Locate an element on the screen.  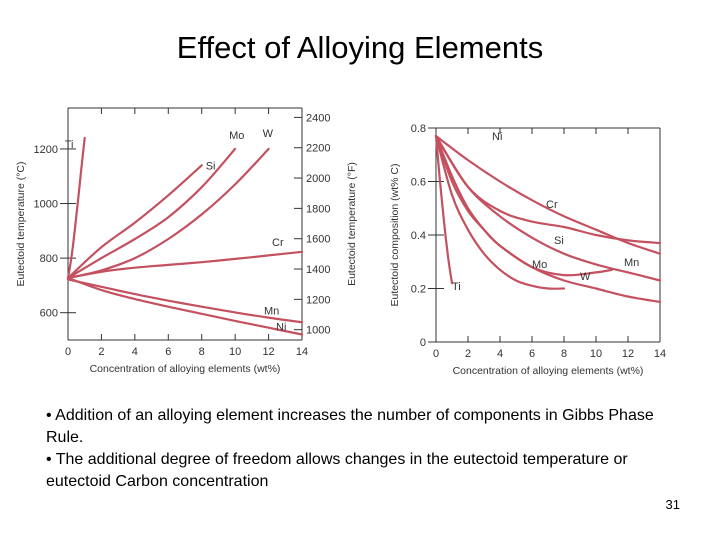
y-tick-label-0: 0 is located at coordinates (423, 343).